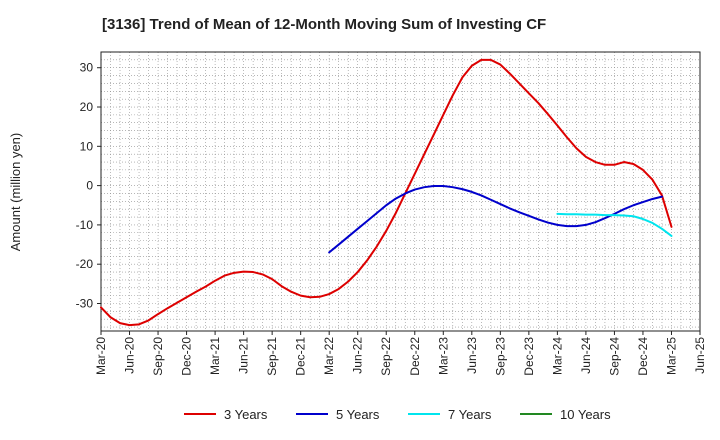 This screenshot has height=440, width=720. I want to click on y-tick-label: 30, so click(87, 68).